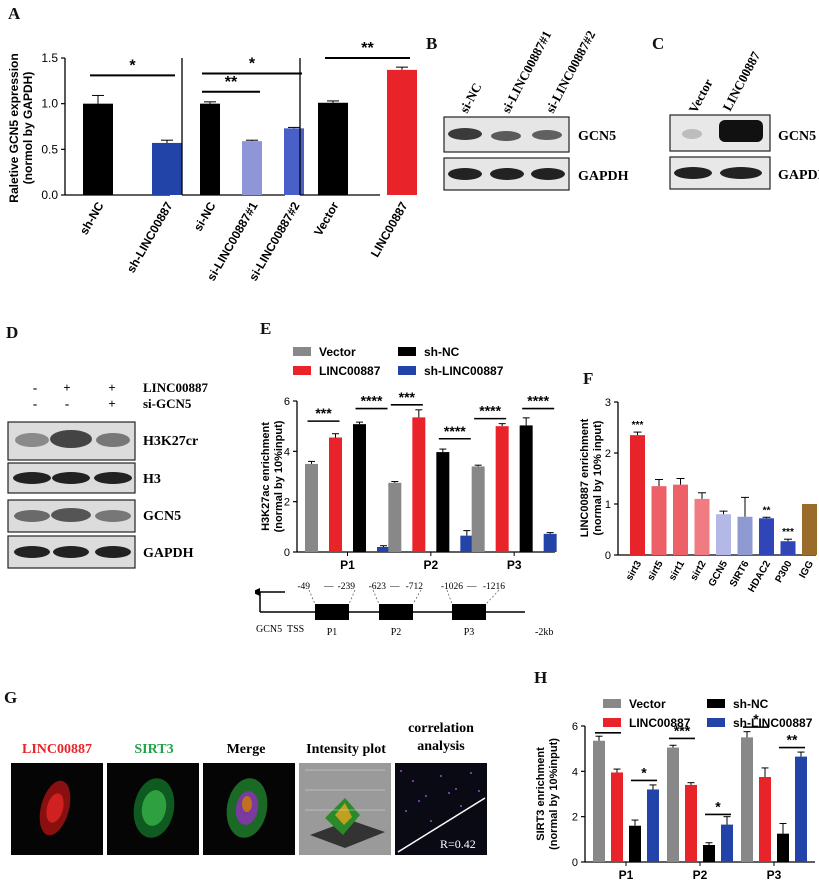 This screenshot has width=819, height=891. I want to click on blot-b-lane-label: si-NC, so click(470, 97).